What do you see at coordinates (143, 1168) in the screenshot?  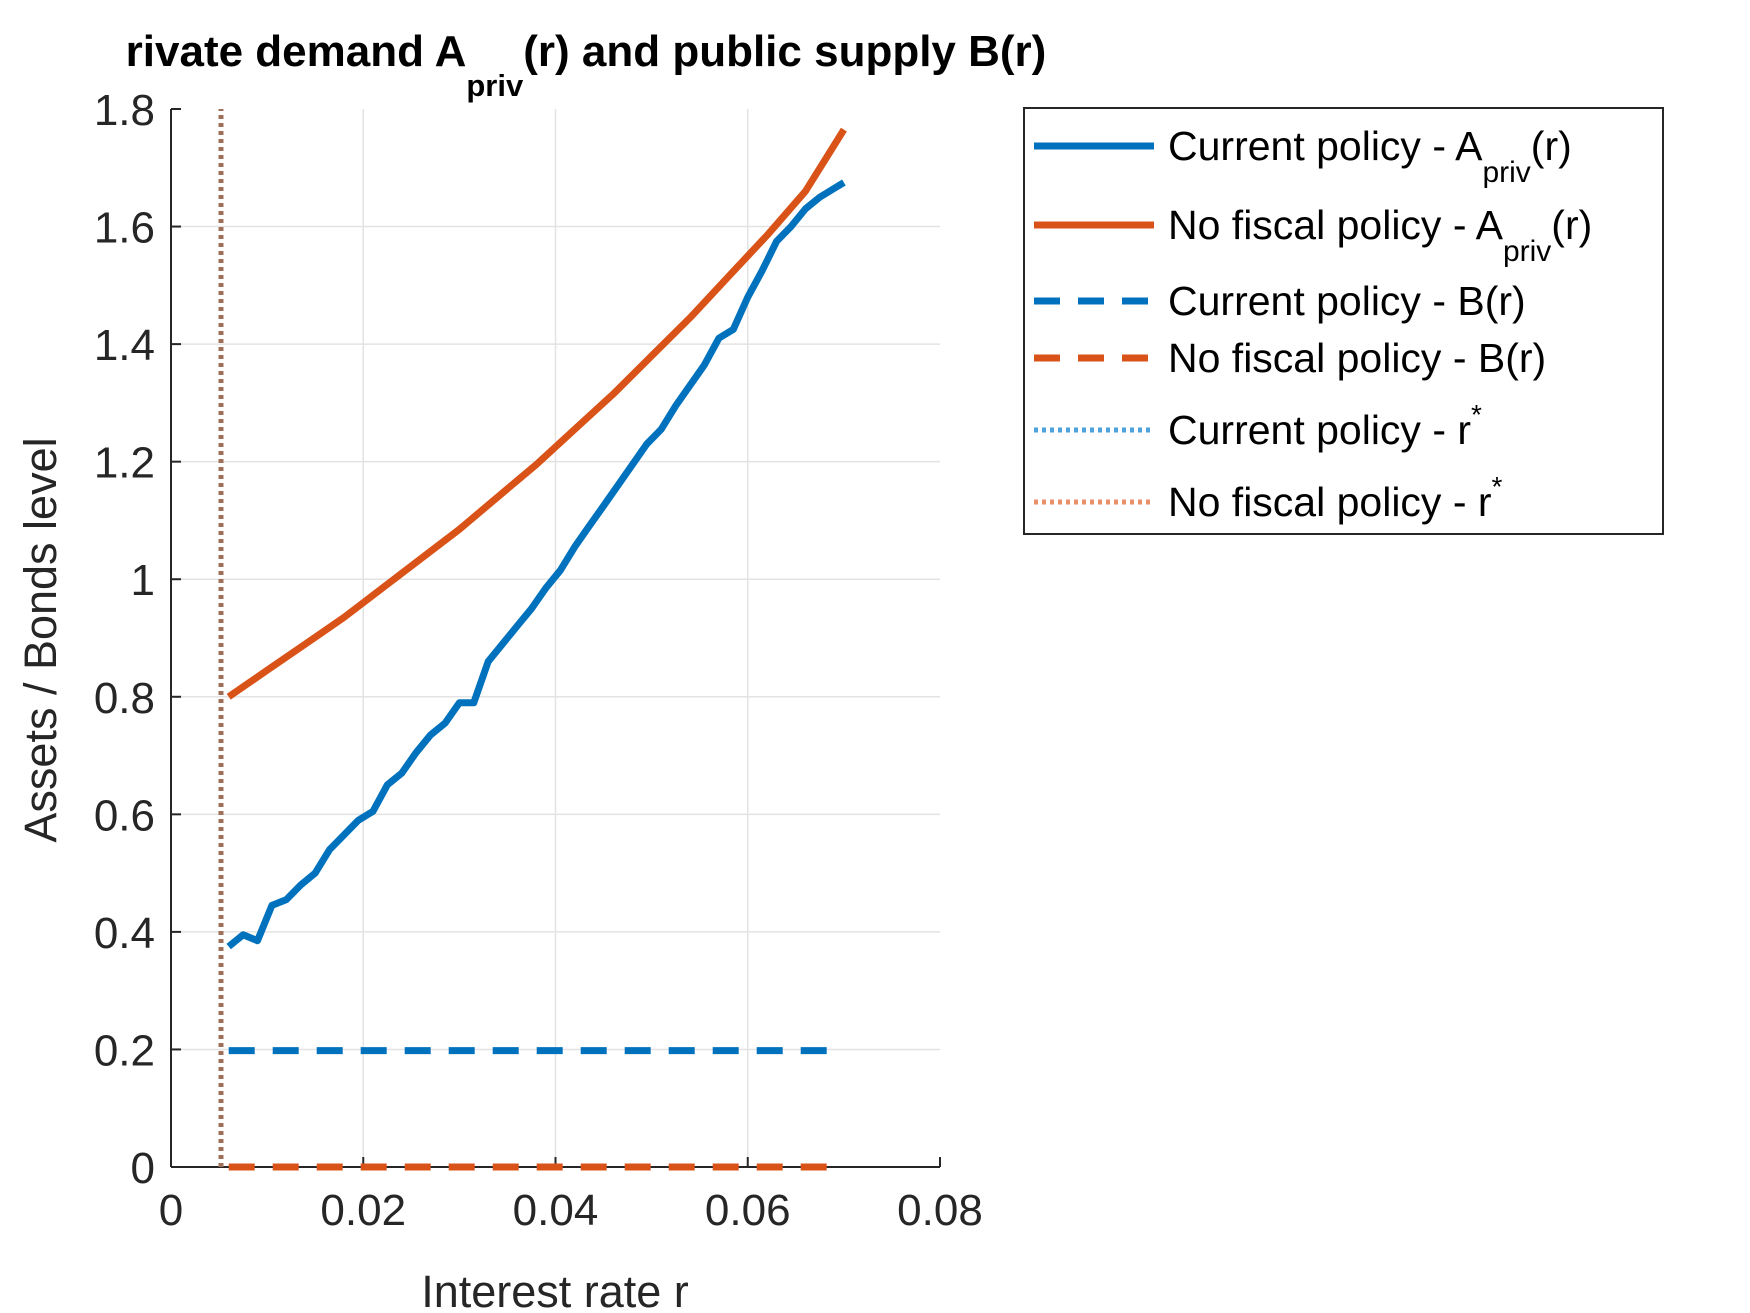 I see `y-tick-label: 0` at bounding box center [143, 1168].